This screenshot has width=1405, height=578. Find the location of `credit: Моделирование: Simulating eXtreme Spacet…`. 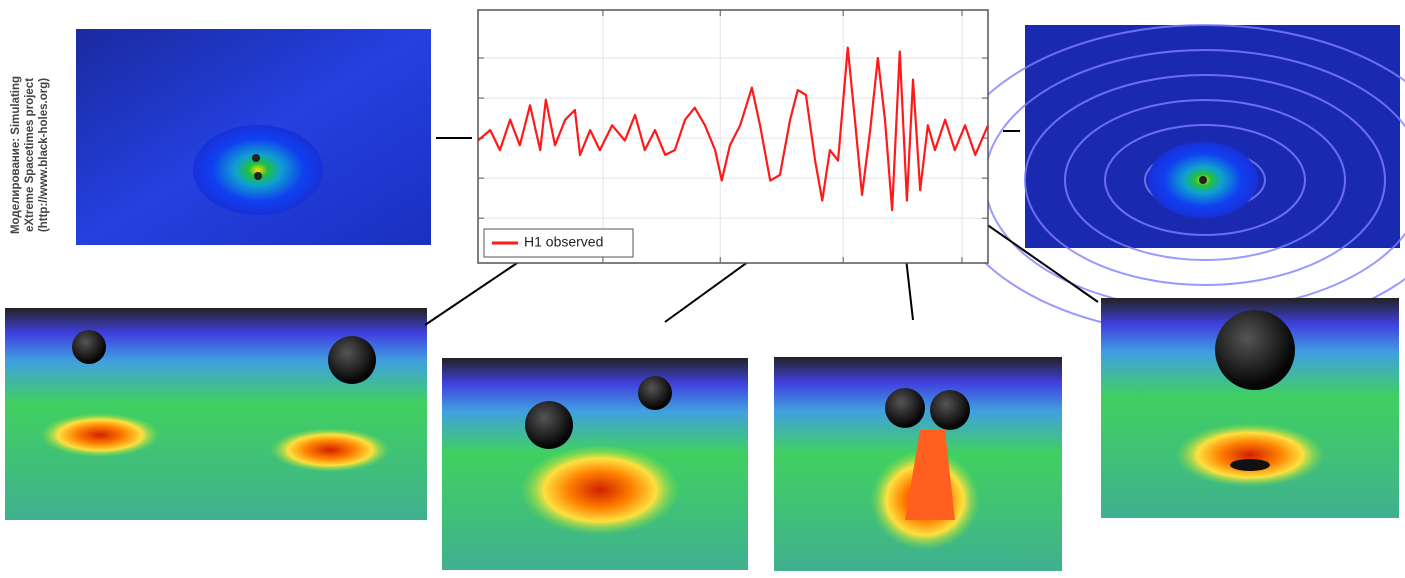

credit: Моделирование: Simulating eXtreme Spacet… is located at coordinates (30, 155).